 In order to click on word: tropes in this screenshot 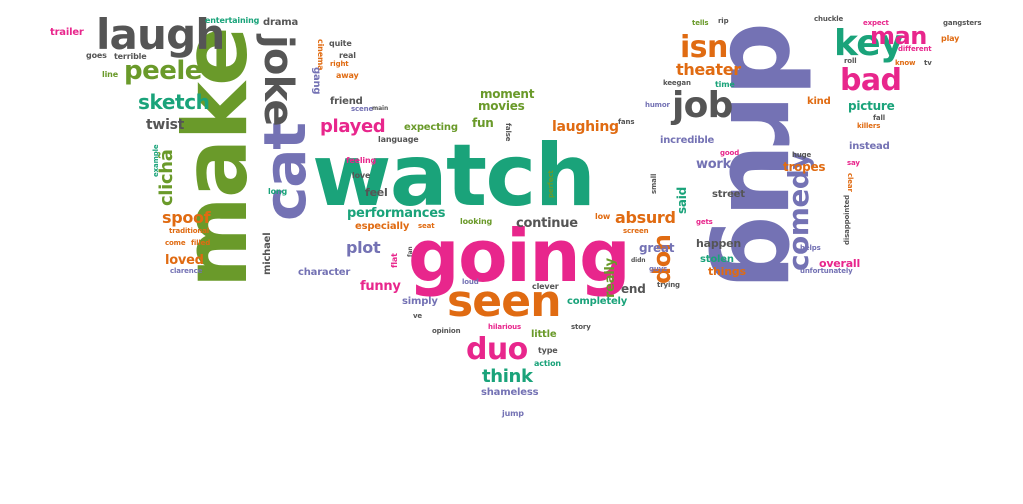, I will do `click(804, 167)`.